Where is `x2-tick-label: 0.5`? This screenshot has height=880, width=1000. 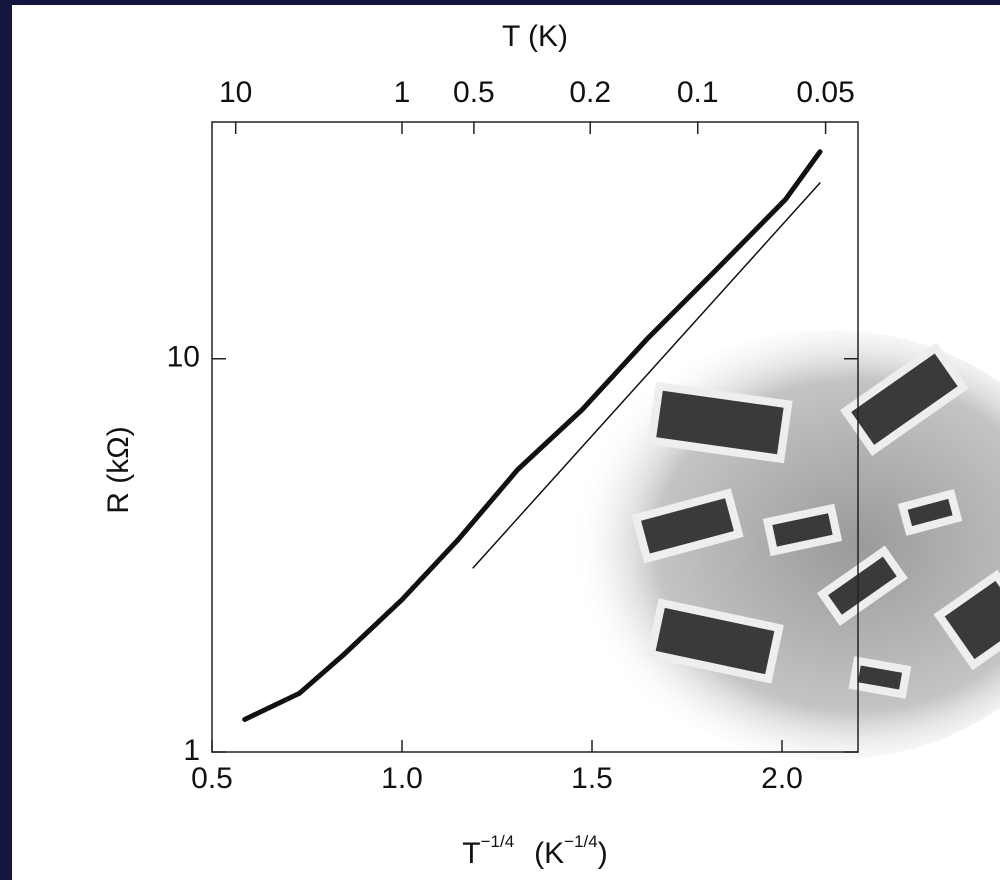
x2-tick-label: 0.5 is located at coordinates (474, 92).